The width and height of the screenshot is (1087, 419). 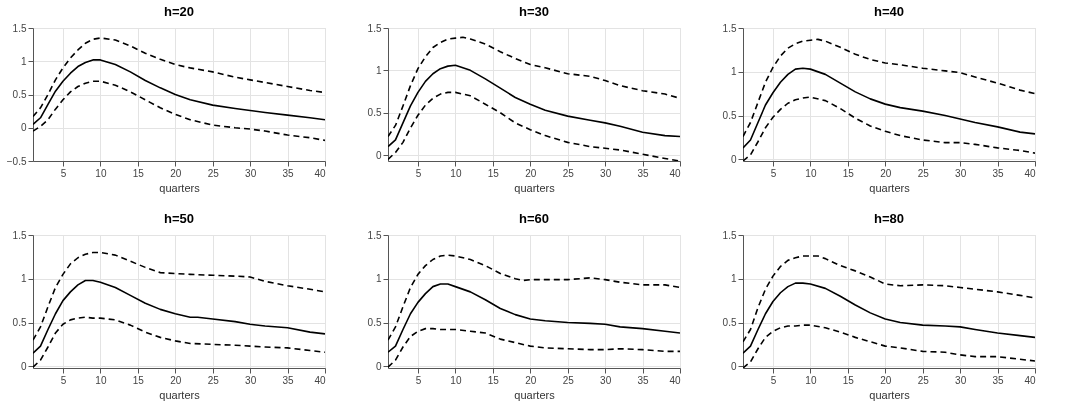 I want to click on chart-title: h=40, so click(x=889, y=11).